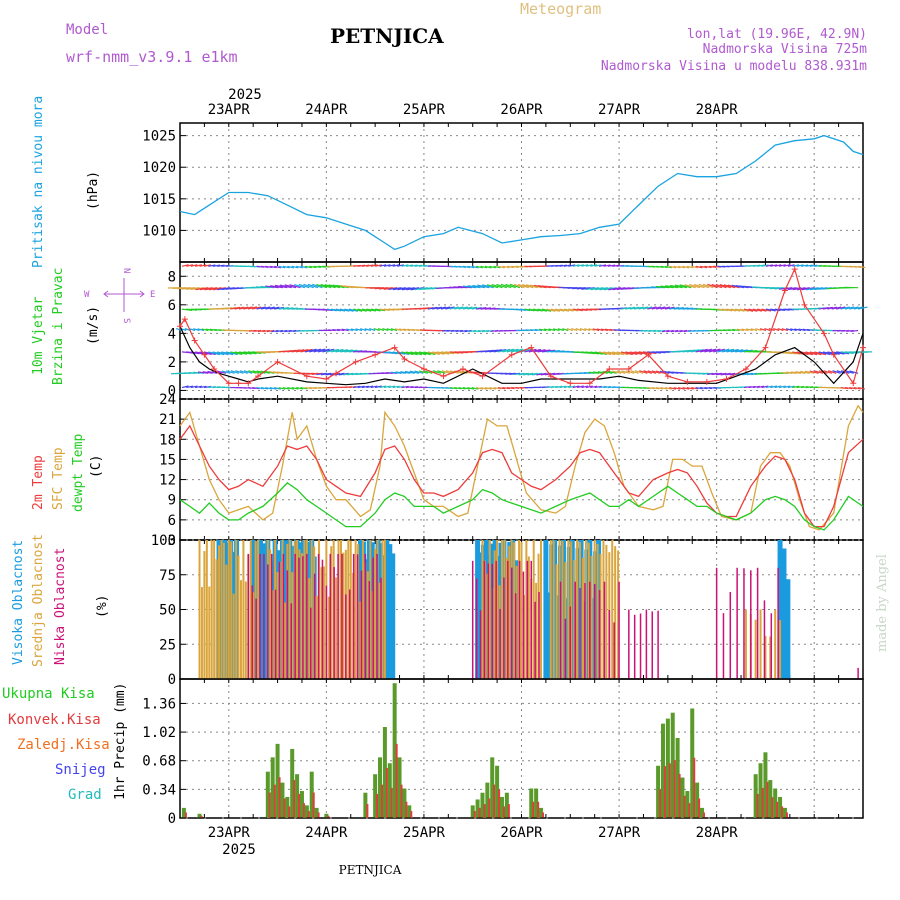 This screenshot has height=900, width=900. Describe the element at coordinates (38, 482) in the screenshot. I see `temp2m-ylabel: 2m Temp` at that location.